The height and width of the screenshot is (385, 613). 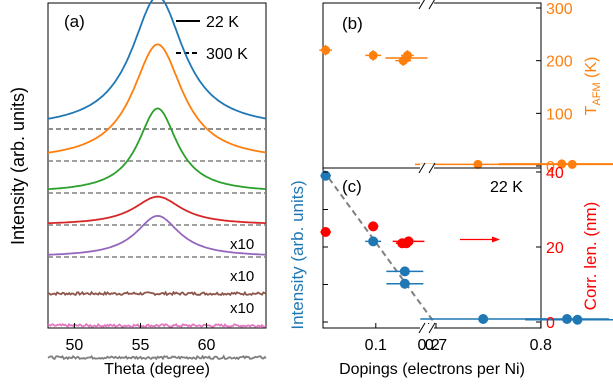 What do you see at coordinates (157, 98) in the screenshot?
I see `curve-orange` at bounding box center [157, 98].